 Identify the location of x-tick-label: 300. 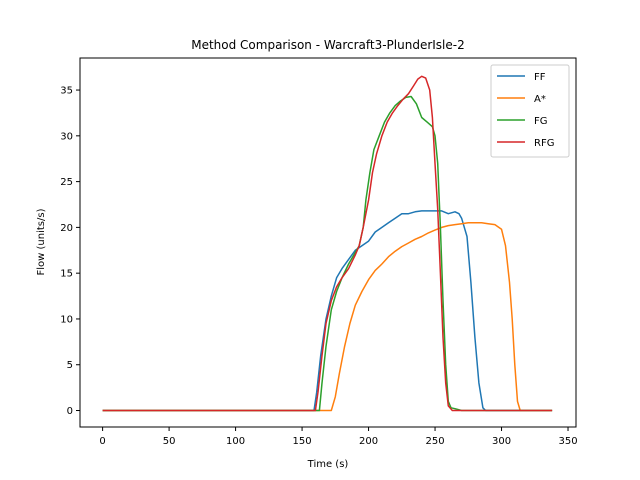
(501, 441).